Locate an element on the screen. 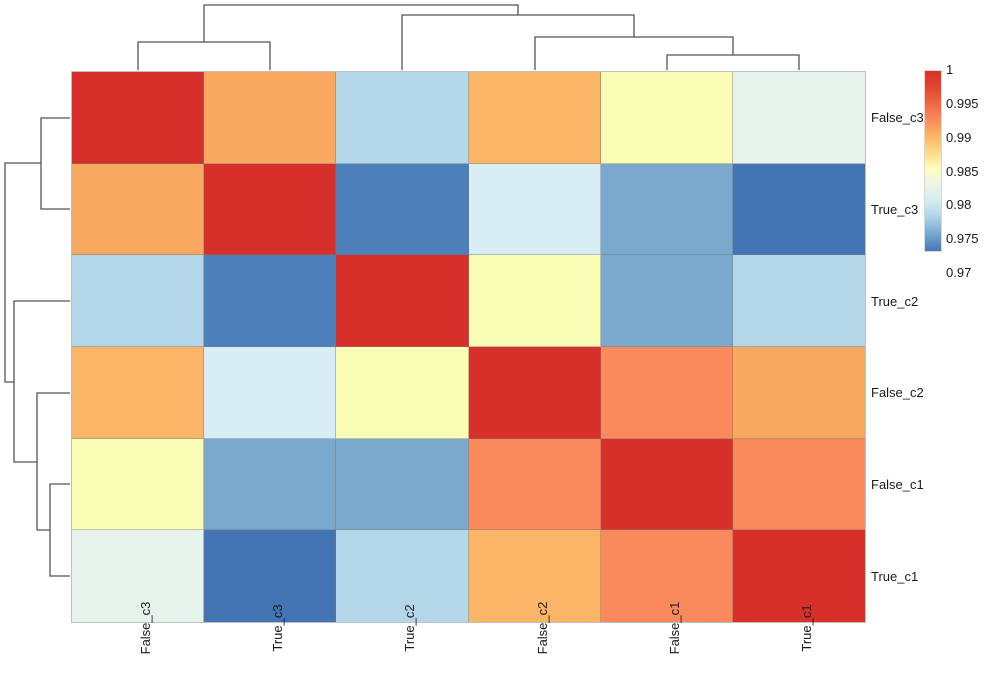  row-dendro-link-root is located at coordinates (22, 272).